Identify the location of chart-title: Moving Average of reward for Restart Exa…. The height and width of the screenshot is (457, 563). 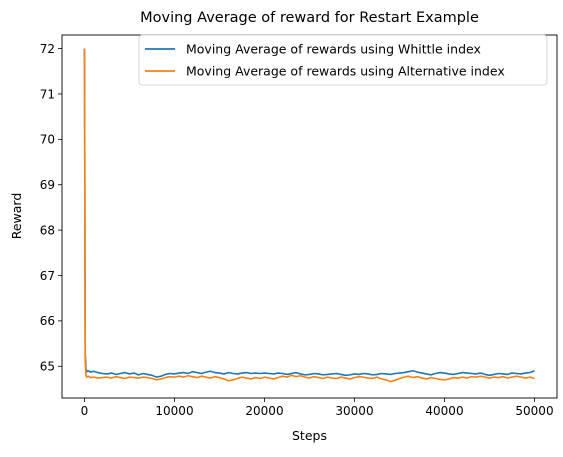
(309, 18).